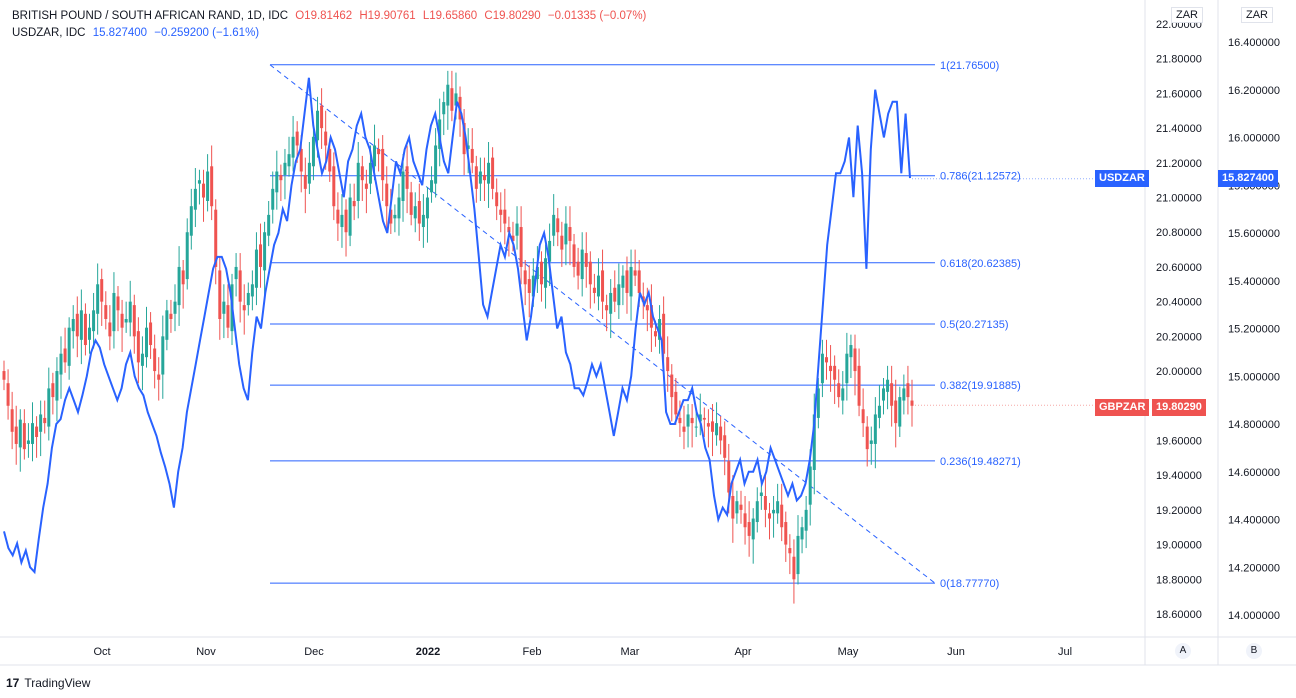 The width and height of the screenshot is (1296, 698). What do you see at coordinates (1254, 651) in the screenshot?
I see `right-scale-button: B` at bounding box center [1254, 651].